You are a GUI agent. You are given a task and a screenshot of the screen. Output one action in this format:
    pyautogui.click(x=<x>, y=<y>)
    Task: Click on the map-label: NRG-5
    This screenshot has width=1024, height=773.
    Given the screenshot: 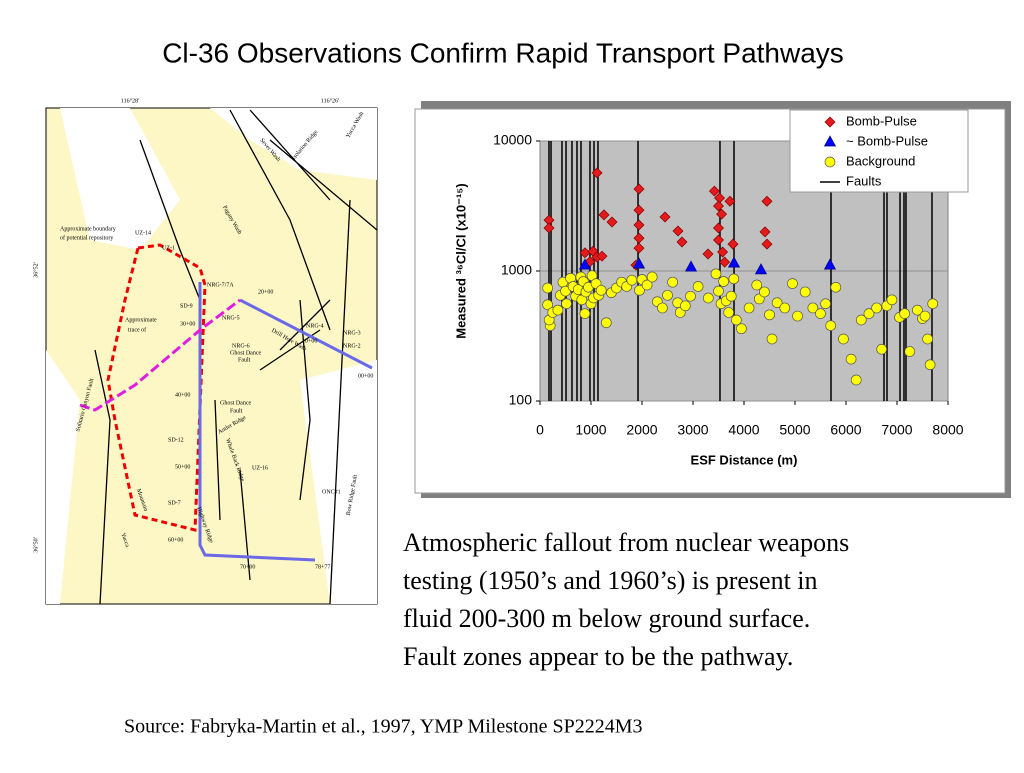 What is the action you would take?
    pyautogui.click(x=231, y=318)
    